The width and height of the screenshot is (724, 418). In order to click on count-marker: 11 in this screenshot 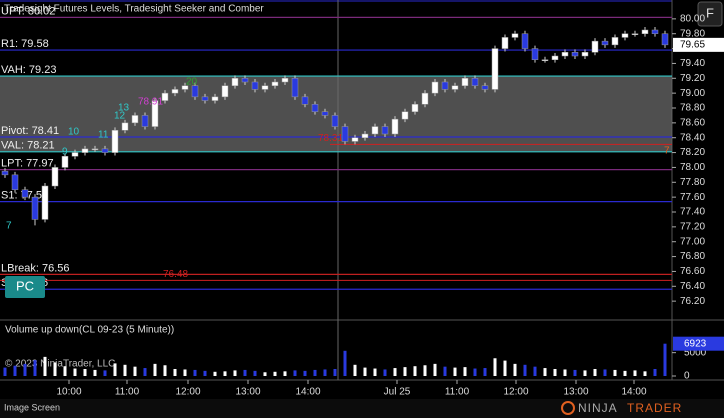, I will do `click(103, 135)`.